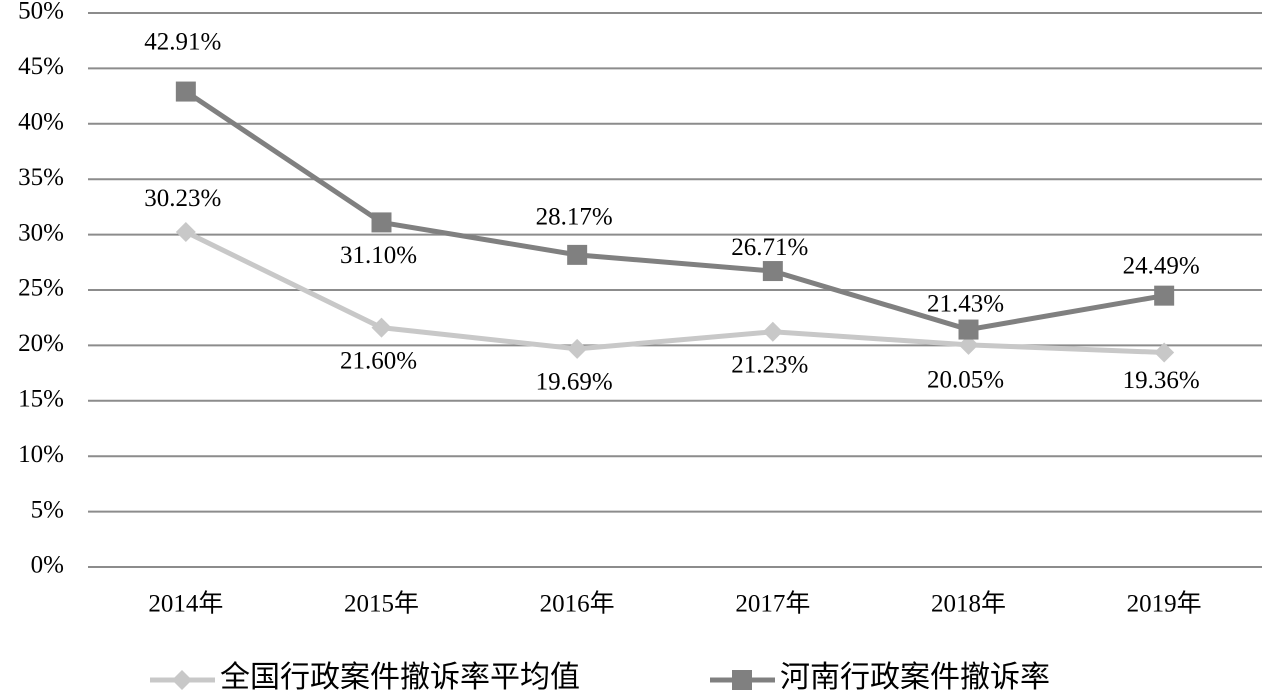 The height and width of the screenshot is (700, 1264). What do you see at coordinates (47, 509) in the screenshot?
I see `y-tick-label: 5%` at bounding box center [47, 509].